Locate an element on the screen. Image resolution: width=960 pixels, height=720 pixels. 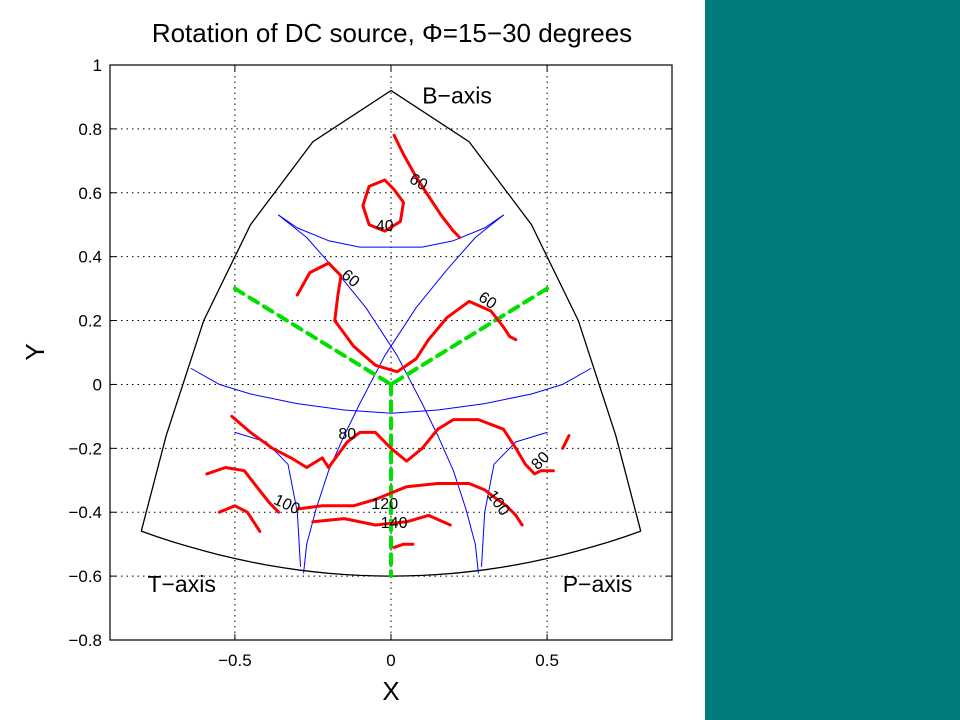
region-label: P−axis is located at coordinates (598, 584).